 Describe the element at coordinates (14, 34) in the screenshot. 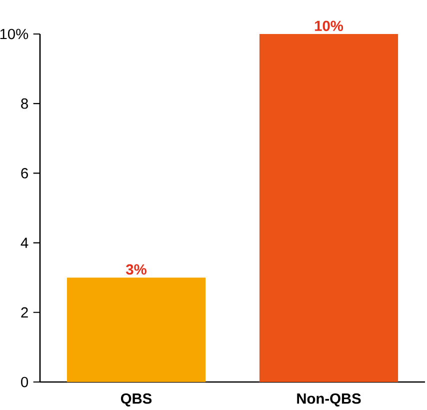

I see `y-tick-label: 10%` at that location.